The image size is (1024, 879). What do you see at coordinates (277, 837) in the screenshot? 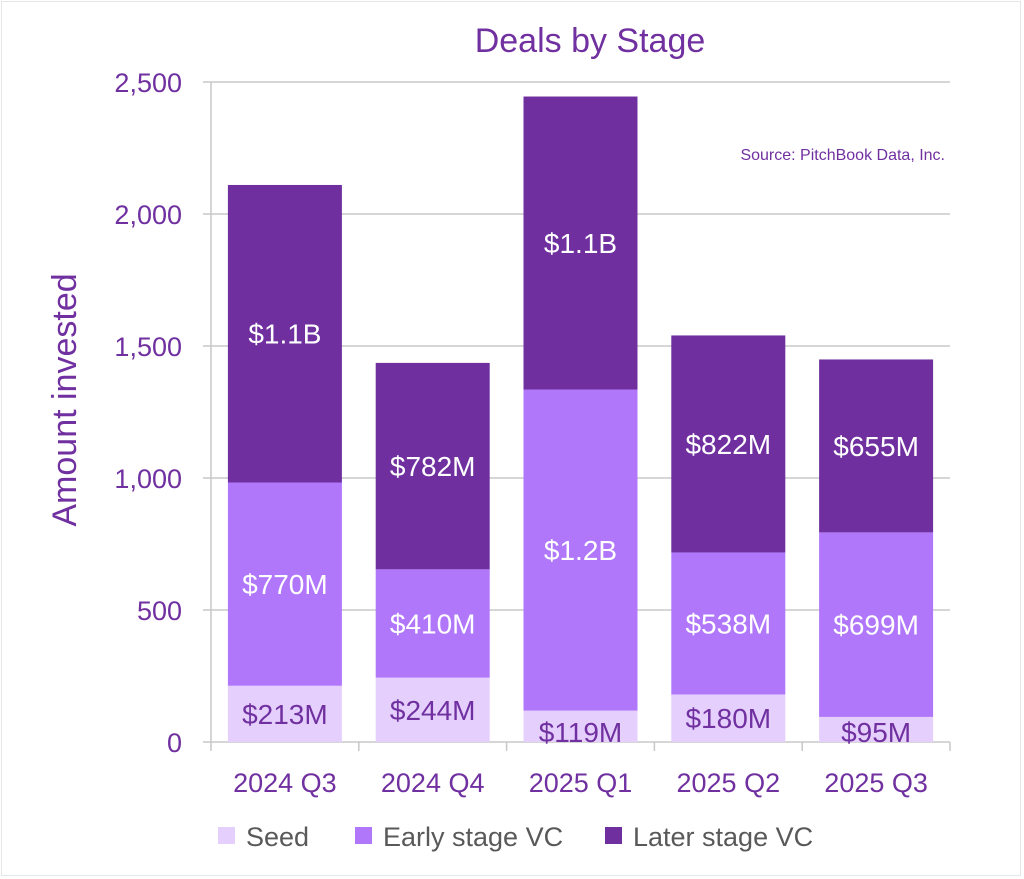
I see `legend-label: Seed` at bounding box center [277, 837].